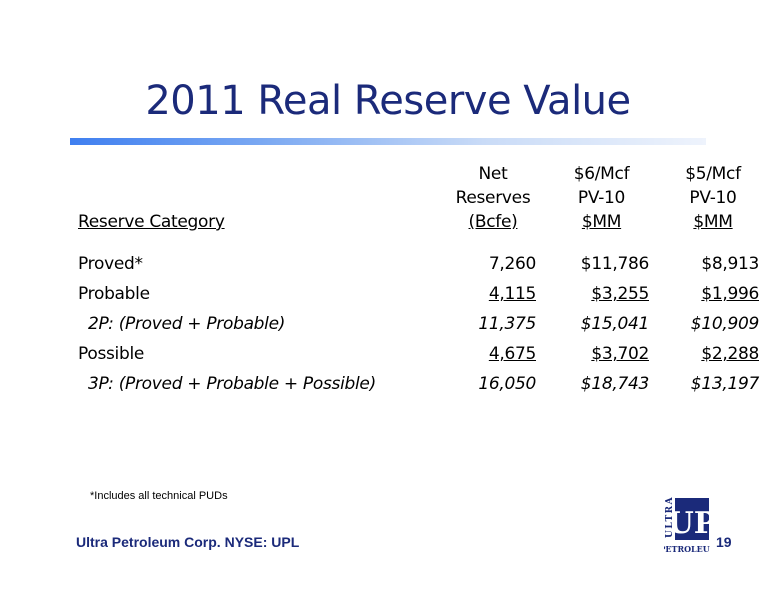 The height and width of the screenshot is (600, 776). Describe the element at coordinates (730, 354) in the screenshot. I see `row-pv5: $2,288` at that location.